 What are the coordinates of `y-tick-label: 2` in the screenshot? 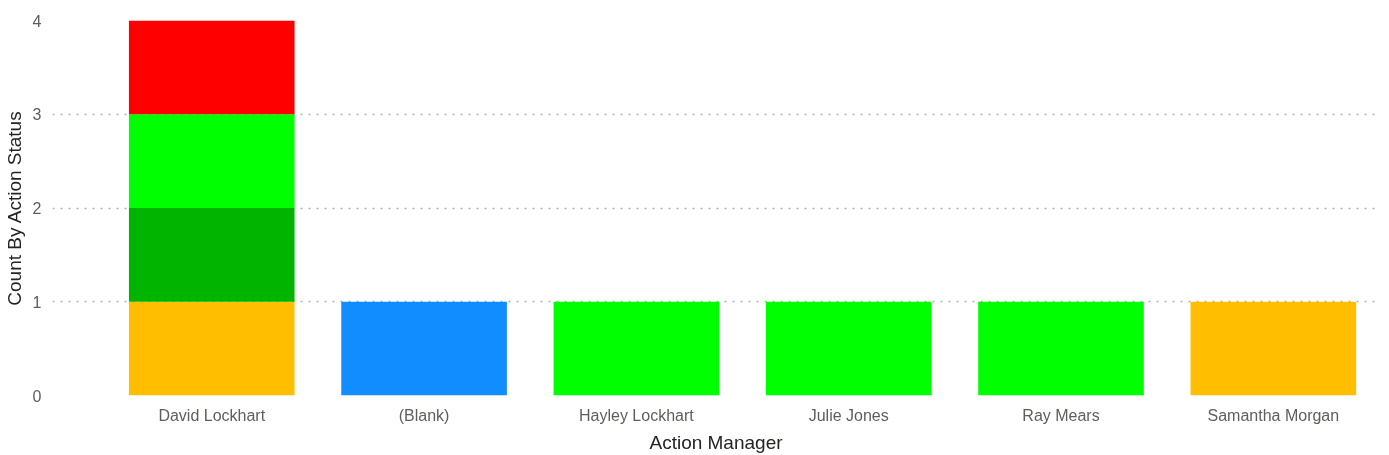 It's located at (37, 208).